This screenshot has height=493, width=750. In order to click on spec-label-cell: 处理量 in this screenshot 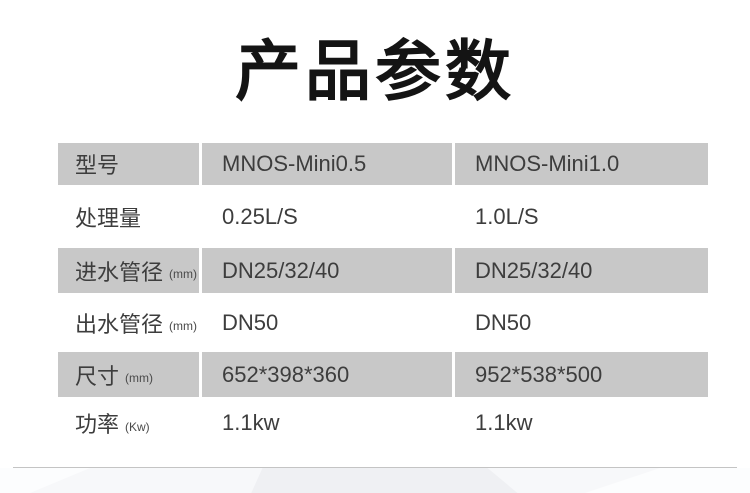, I will do `click(128, 216)`.